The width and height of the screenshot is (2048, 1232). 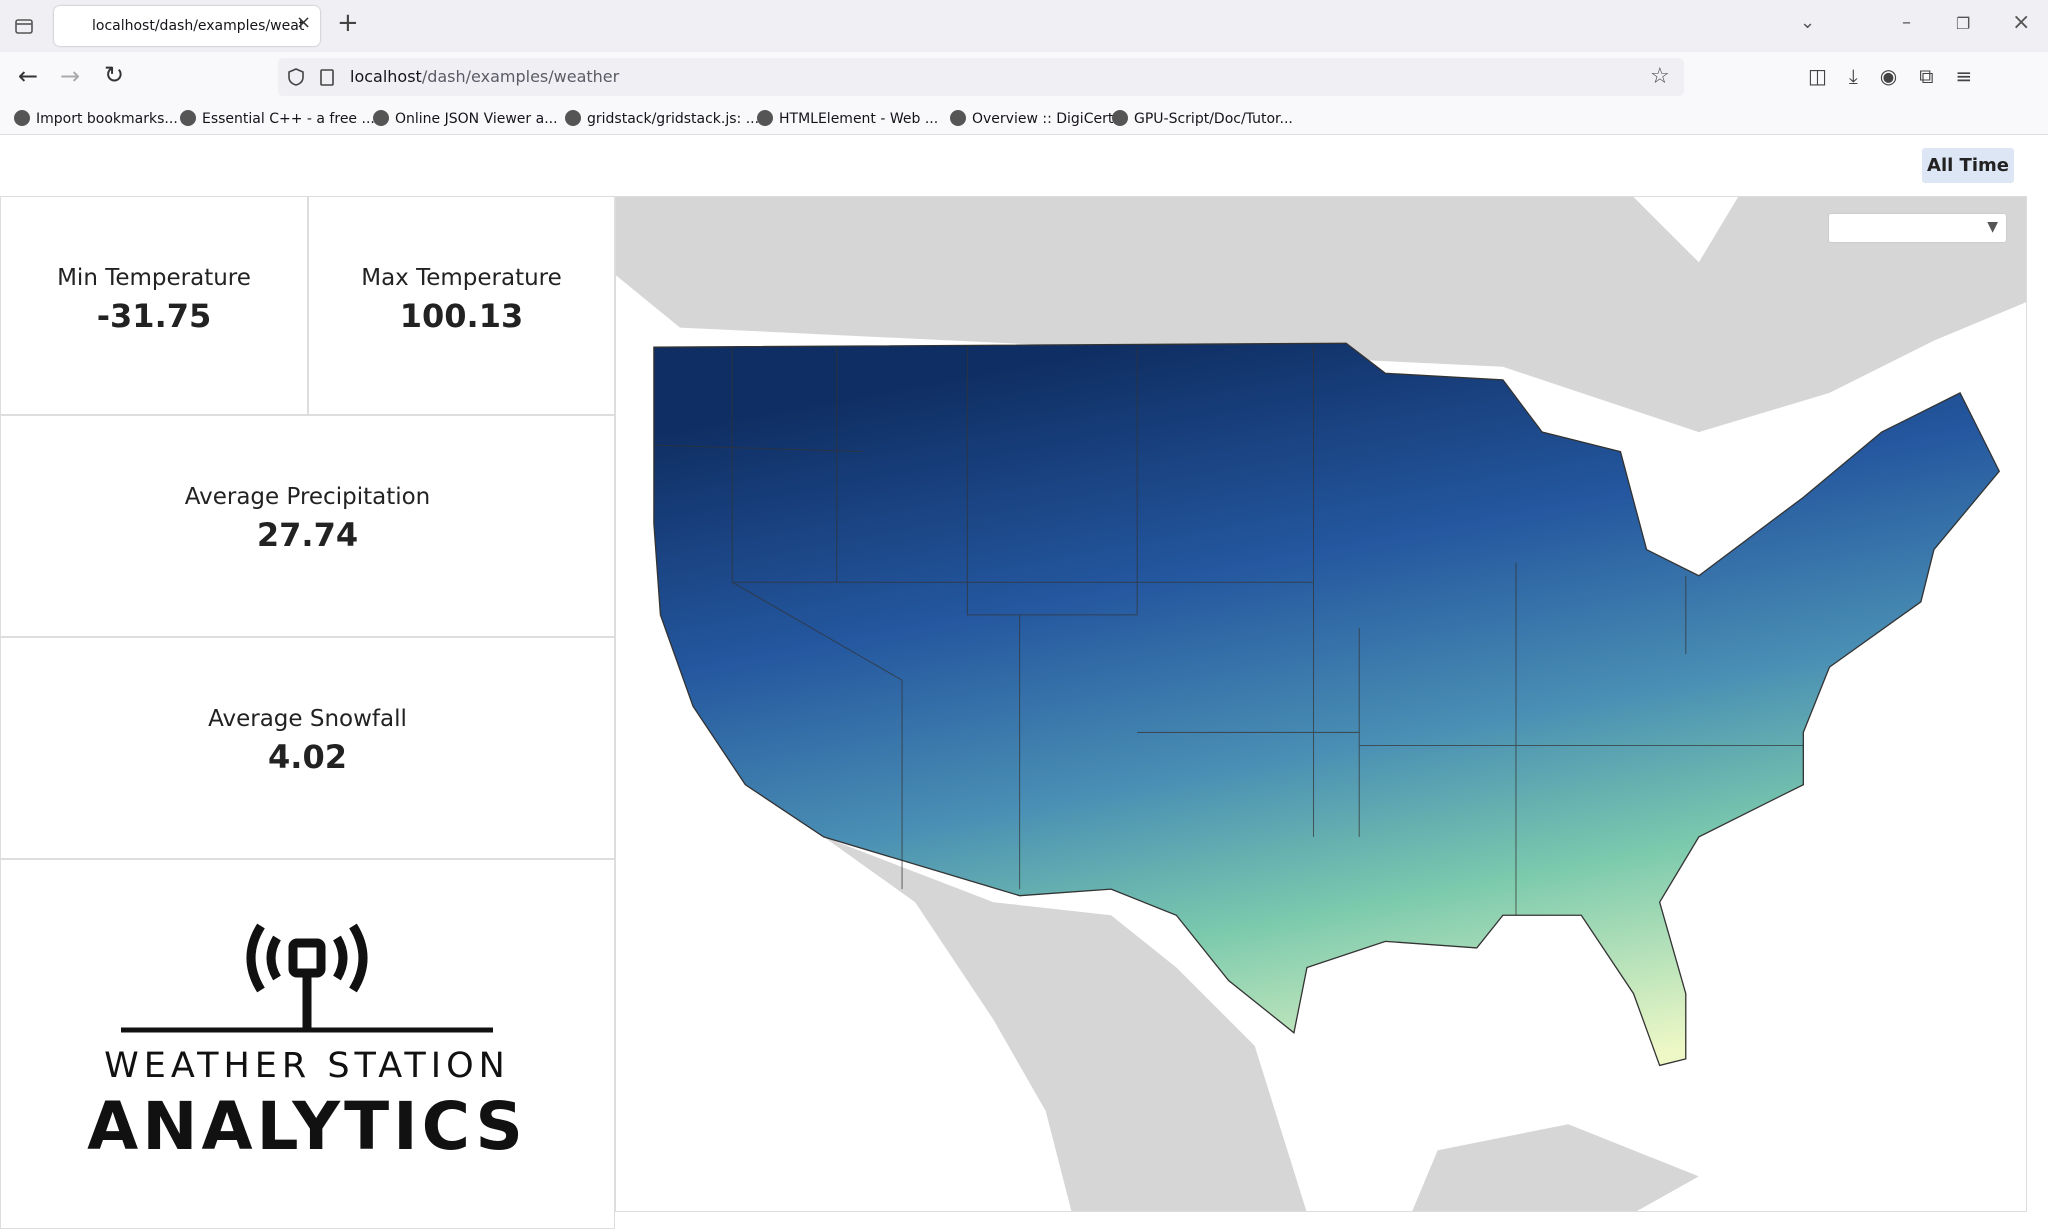 What do you see at coordinates (981, 77) in the screenshot?
I see `url-bar: localhost/dash/examples/weather ☆` at bounding box center [981, 77].